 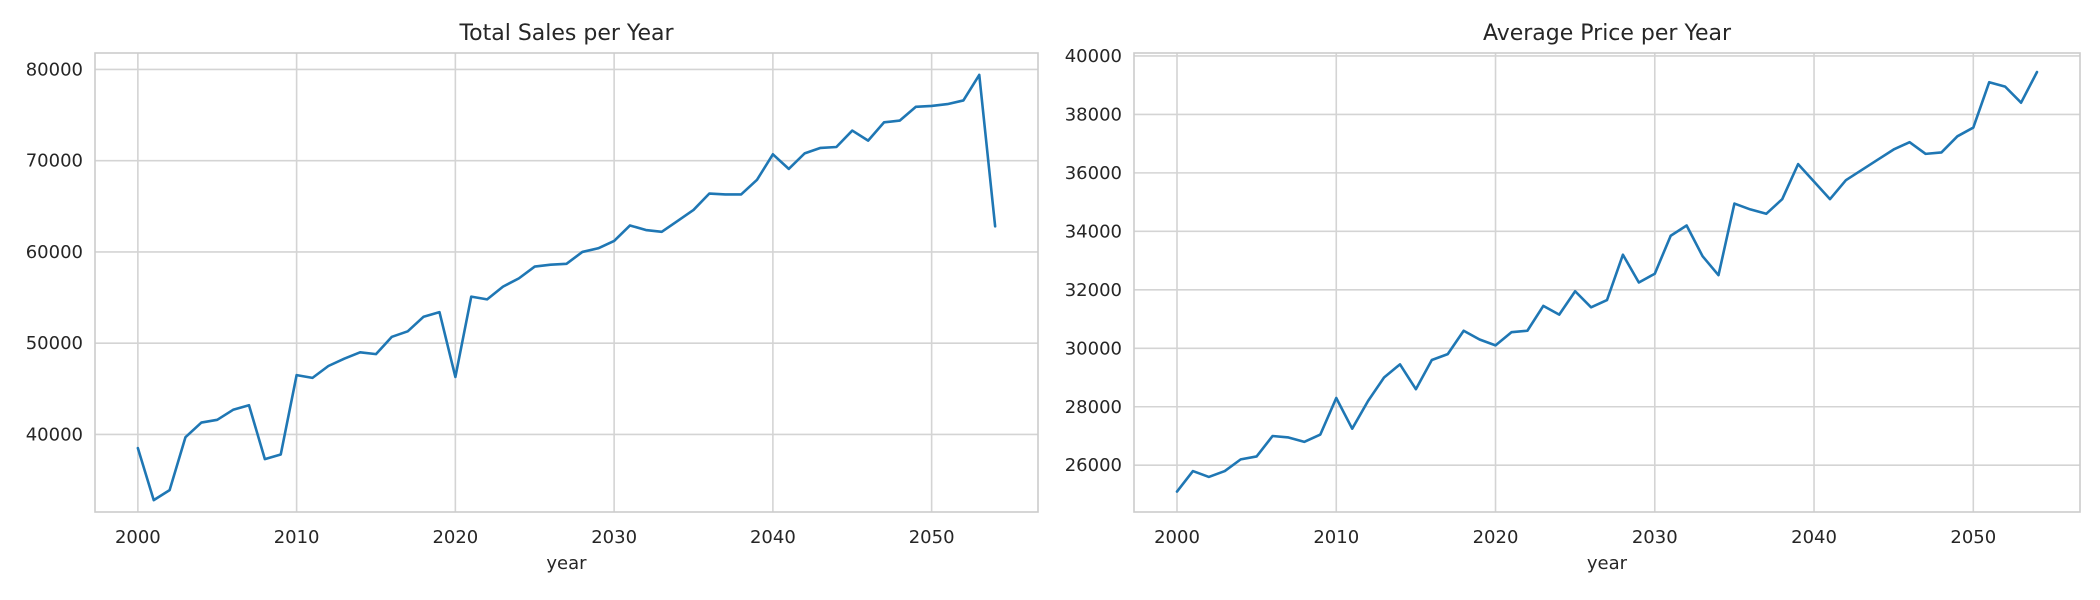 I want to click on y-tick-label: 26000, so click(x=1093, y=465).